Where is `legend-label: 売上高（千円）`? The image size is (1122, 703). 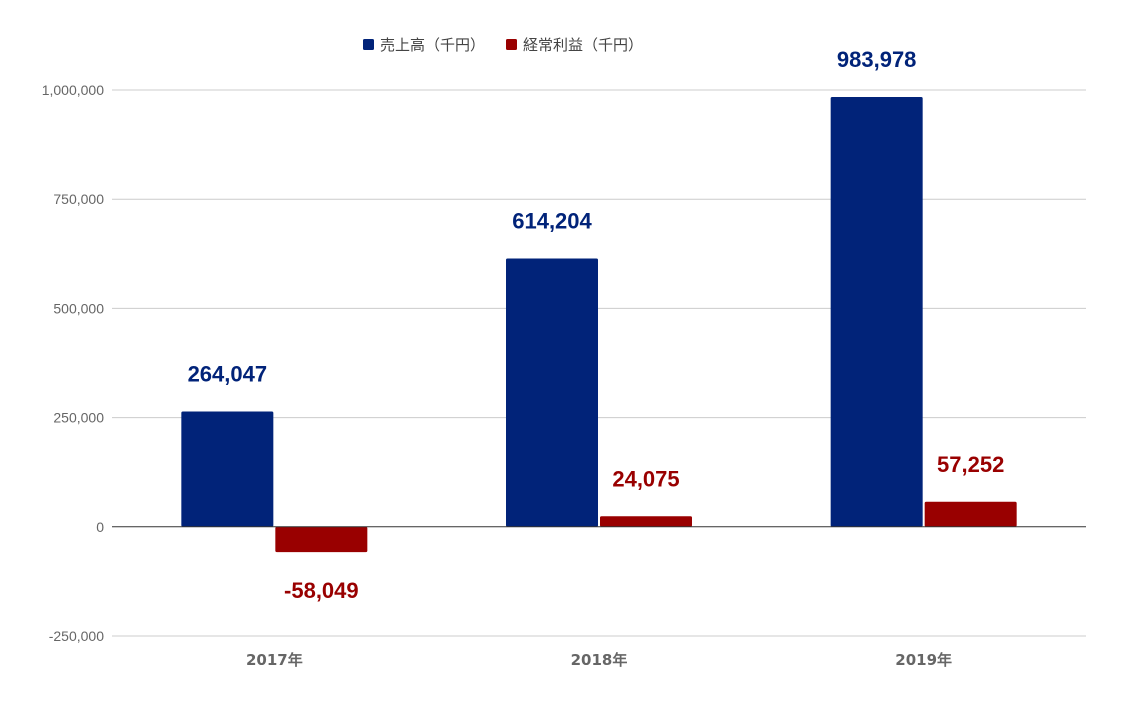
legend-label: 売上高（千円） is located at coordinates (432, 45).